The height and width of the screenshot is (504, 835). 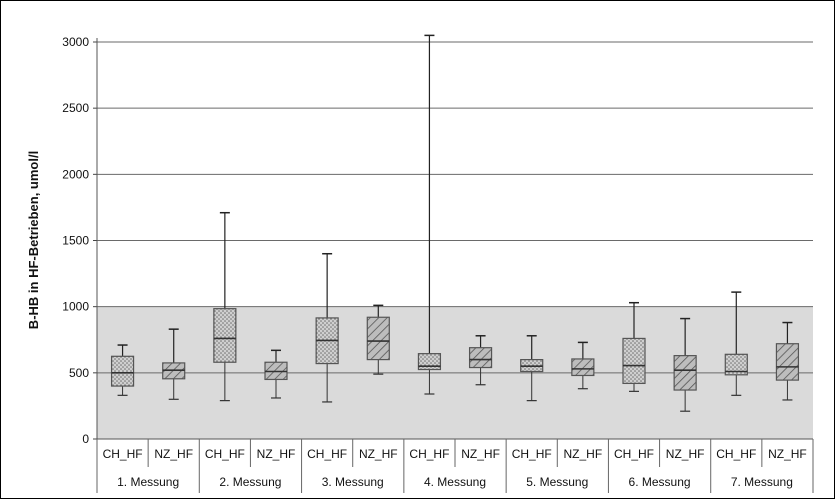 What do you see at coordinates (455, 482) in the screenshot?
I see `group-label: 4. Messung` at bounding box center [455, 482].